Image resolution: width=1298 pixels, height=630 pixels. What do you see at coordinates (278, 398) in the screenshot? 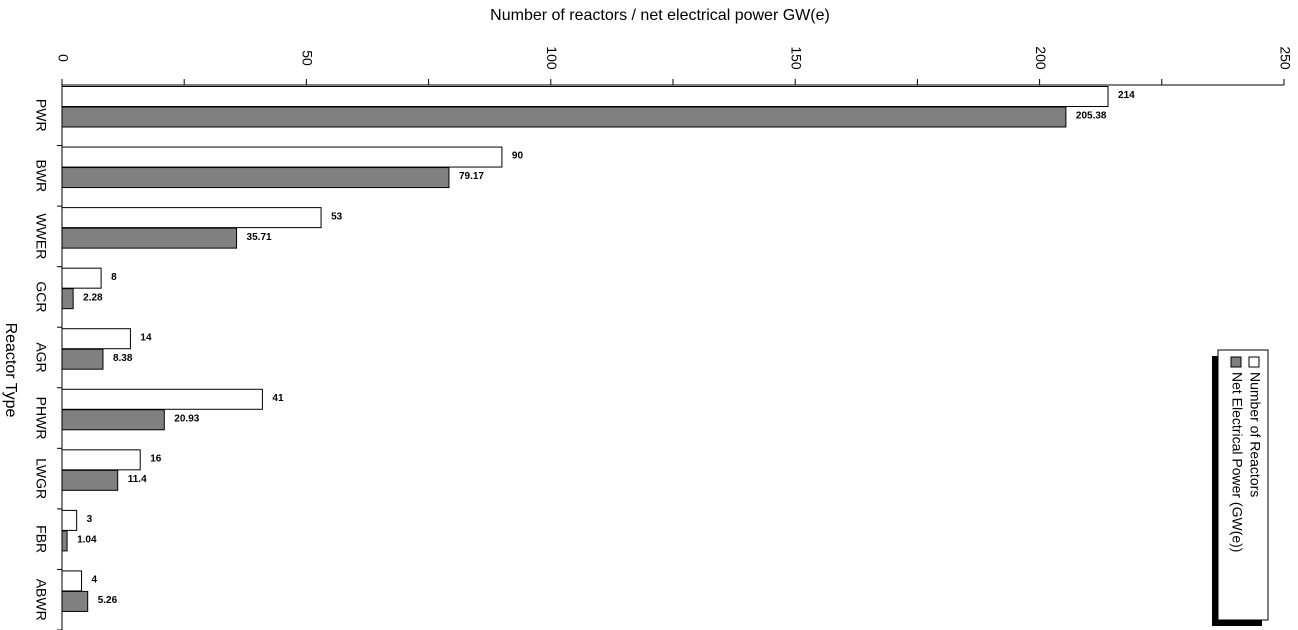
I see `value-label: 41` at bounding box center [278, 398].